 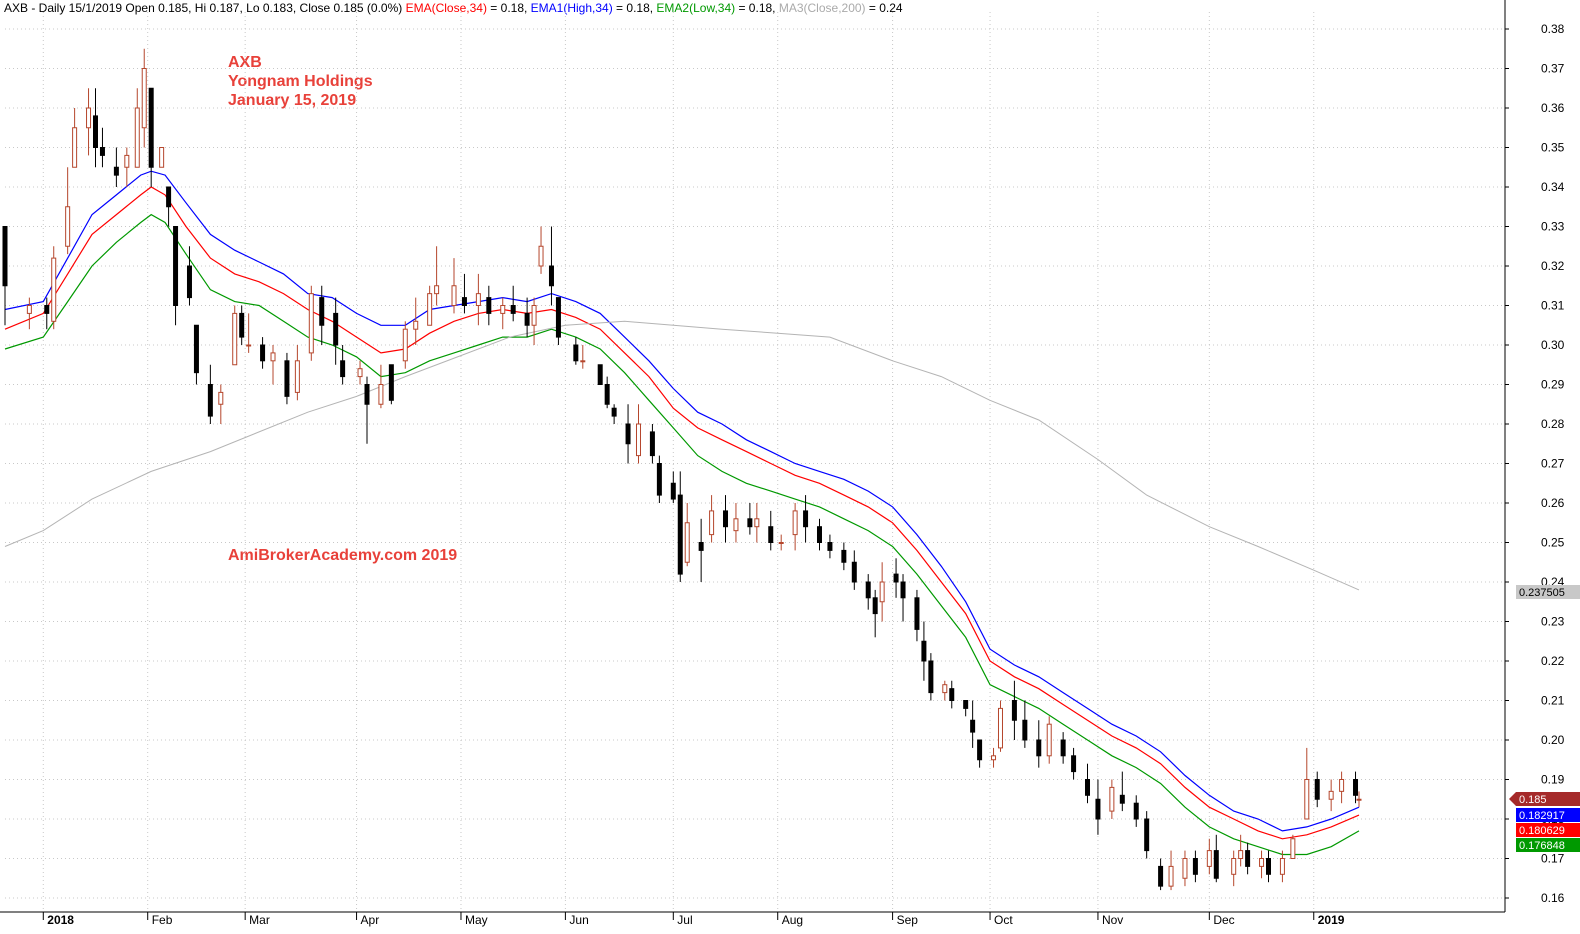 What do you see at coordinates (1553, 108) in the screenshot?
I see `y-tick-label: 0.36` at bounding box center [1553, 108].